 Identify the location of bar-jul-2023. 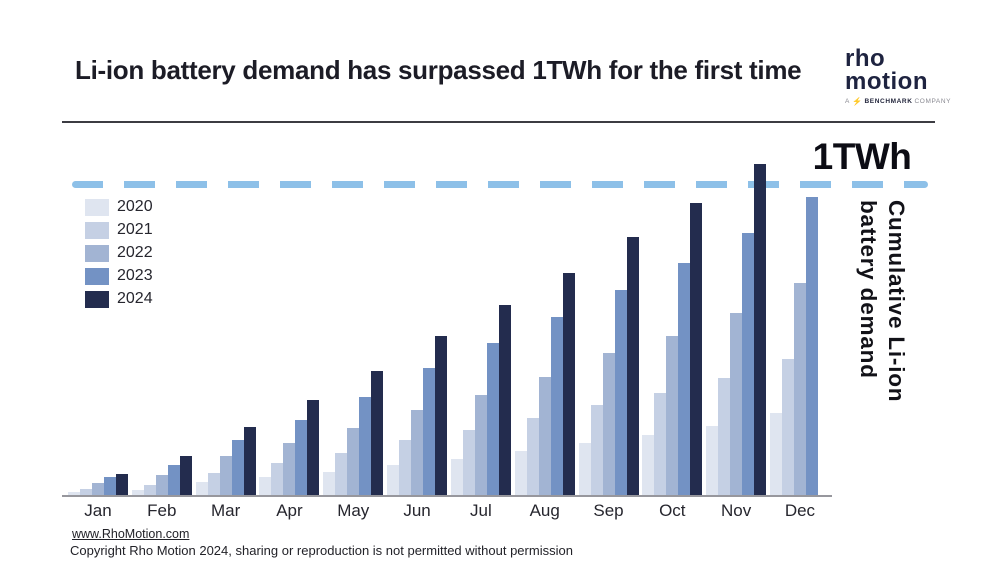
(492, 420).